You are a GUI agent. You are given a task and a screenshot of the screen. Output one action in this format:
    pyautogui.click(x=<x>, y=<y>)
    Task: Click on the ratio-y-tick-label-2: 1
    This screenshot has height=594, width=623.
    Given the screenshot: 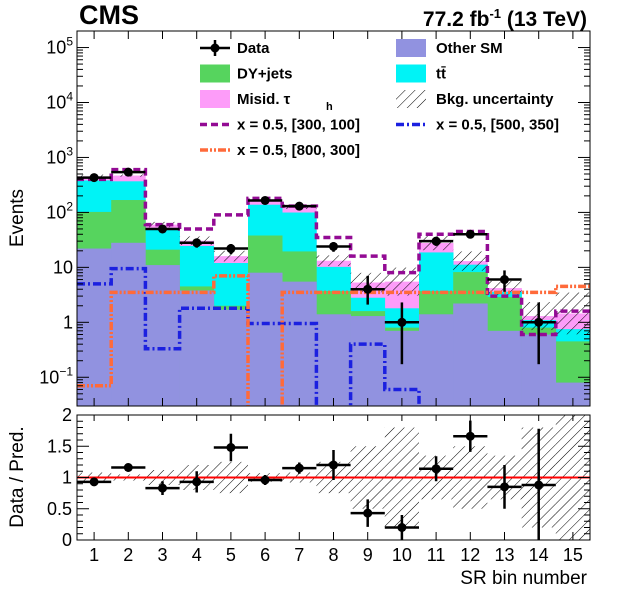 What is the action you would take?
    pyautogui.click(x=67, y=478)
    